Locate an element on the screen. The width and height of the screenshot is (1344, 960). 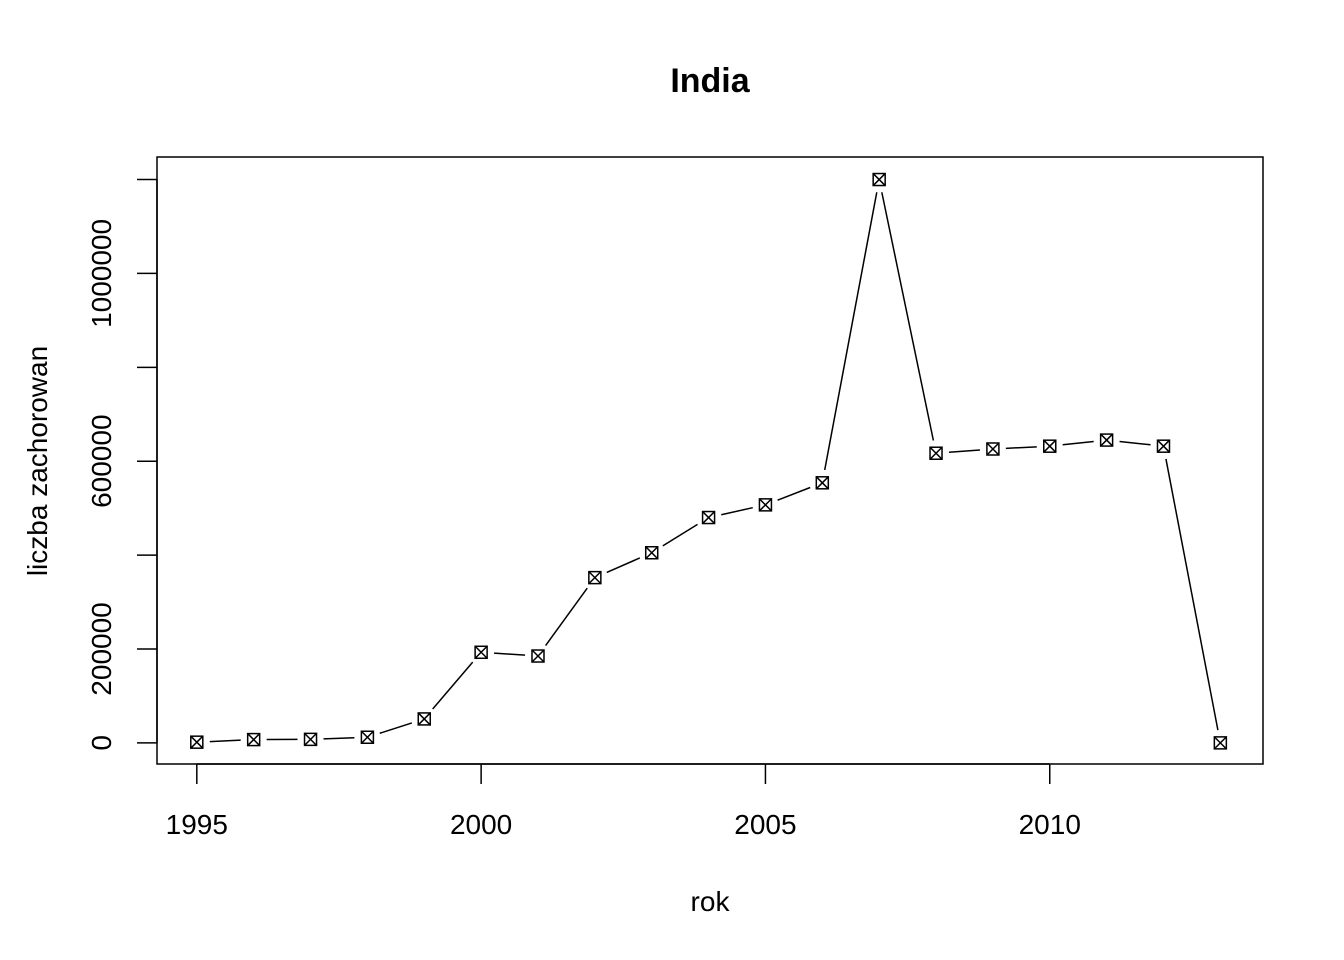
y-tick-label: 200000 is located at coordinates (101, 648).